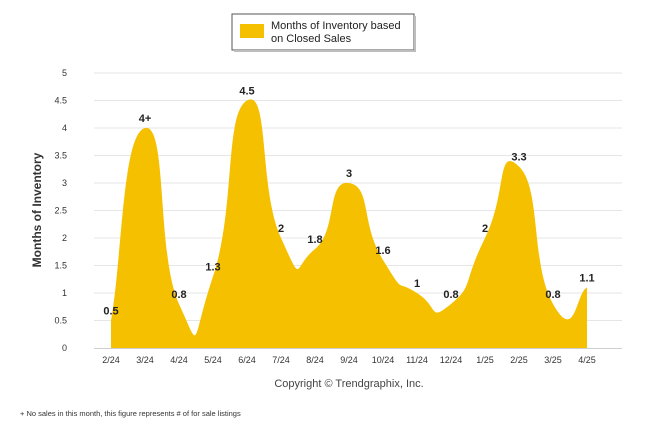  Describe the element at coordinates (325, 51) in the screenshot. I see `legend-shadow` at that location.